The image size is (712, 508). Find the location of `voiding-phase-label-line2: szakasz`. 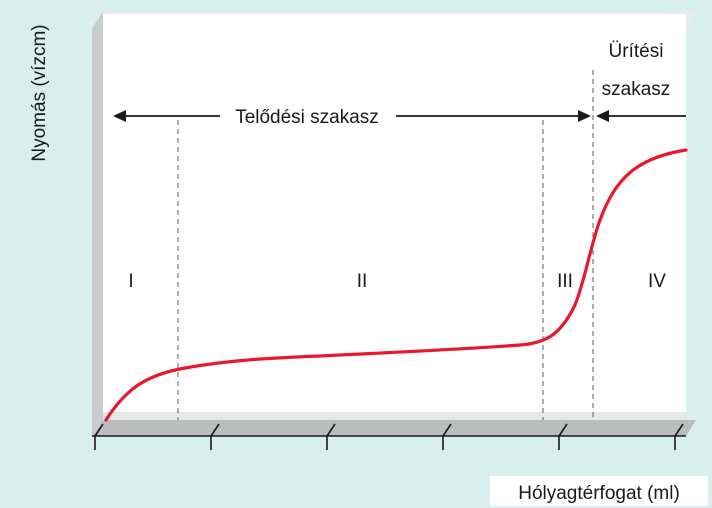

voiding-phase-label-line2: szakasz is located at coordinates (636, 89).